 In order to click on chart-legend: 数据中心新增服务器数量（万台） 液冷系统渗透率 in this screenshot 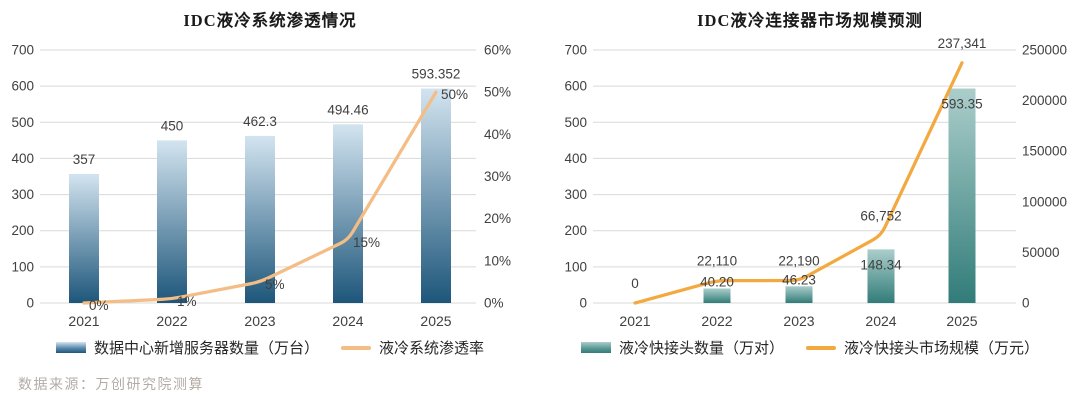, I will do `click(270, 347)`.